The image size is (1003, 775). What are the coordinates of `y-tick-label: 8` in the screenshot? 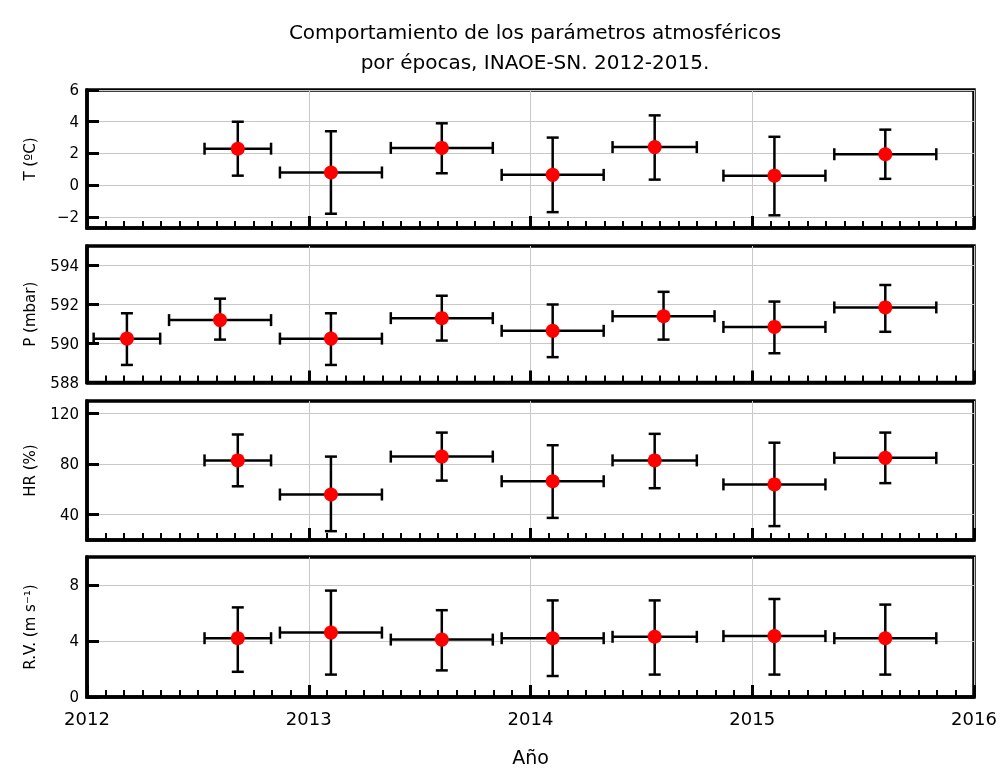 It's located at (74, 585).